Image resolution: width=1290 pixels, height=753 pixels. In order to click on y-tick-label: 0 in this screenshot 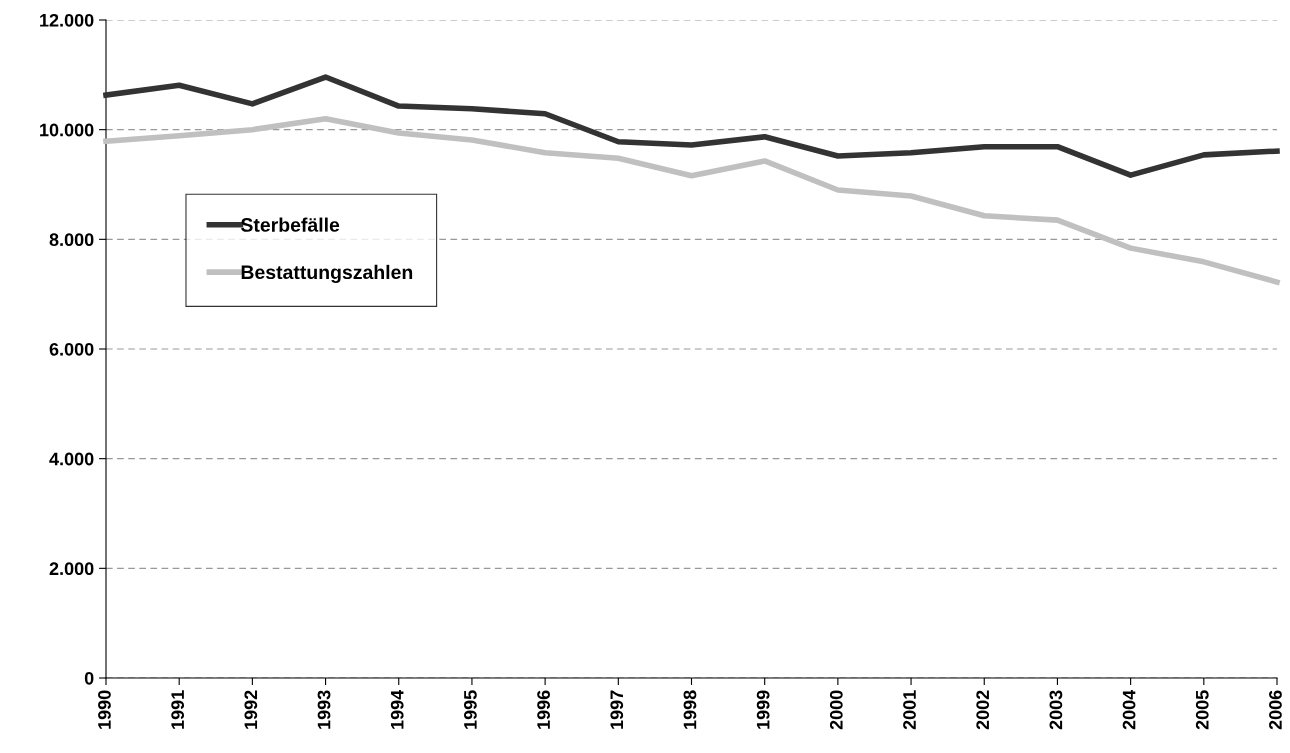, I will do `click(89, 678)`.